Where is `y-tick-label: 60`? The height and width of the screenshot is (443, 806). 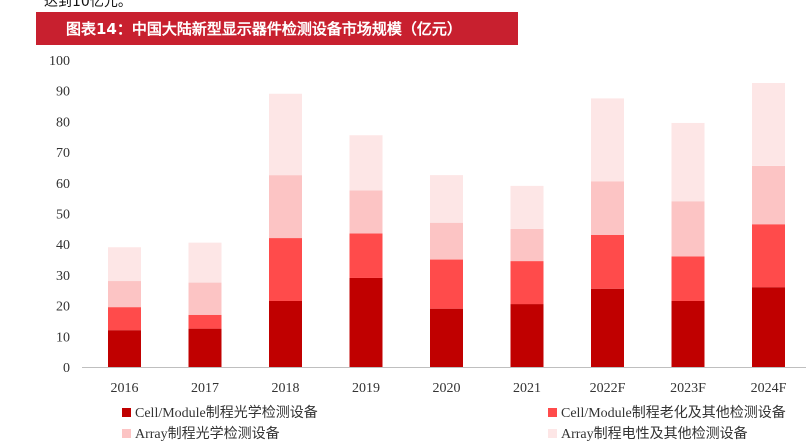
y-tick-label: 60 is located at coordinates (63, 184).